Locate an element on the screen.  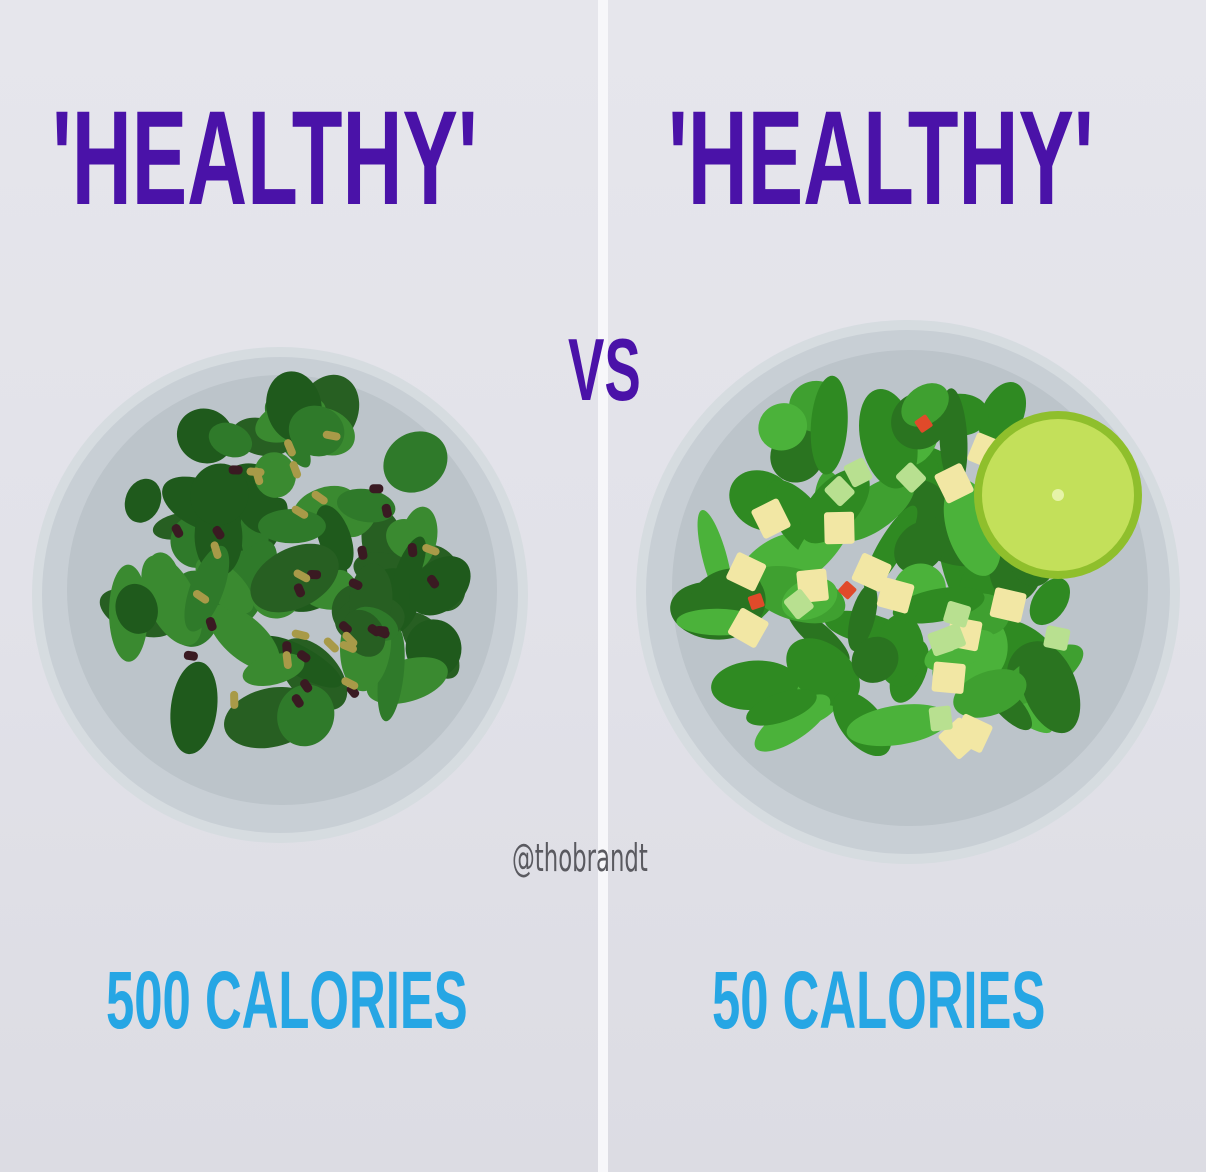
spinach-salad is located at coordinates (285, 563).